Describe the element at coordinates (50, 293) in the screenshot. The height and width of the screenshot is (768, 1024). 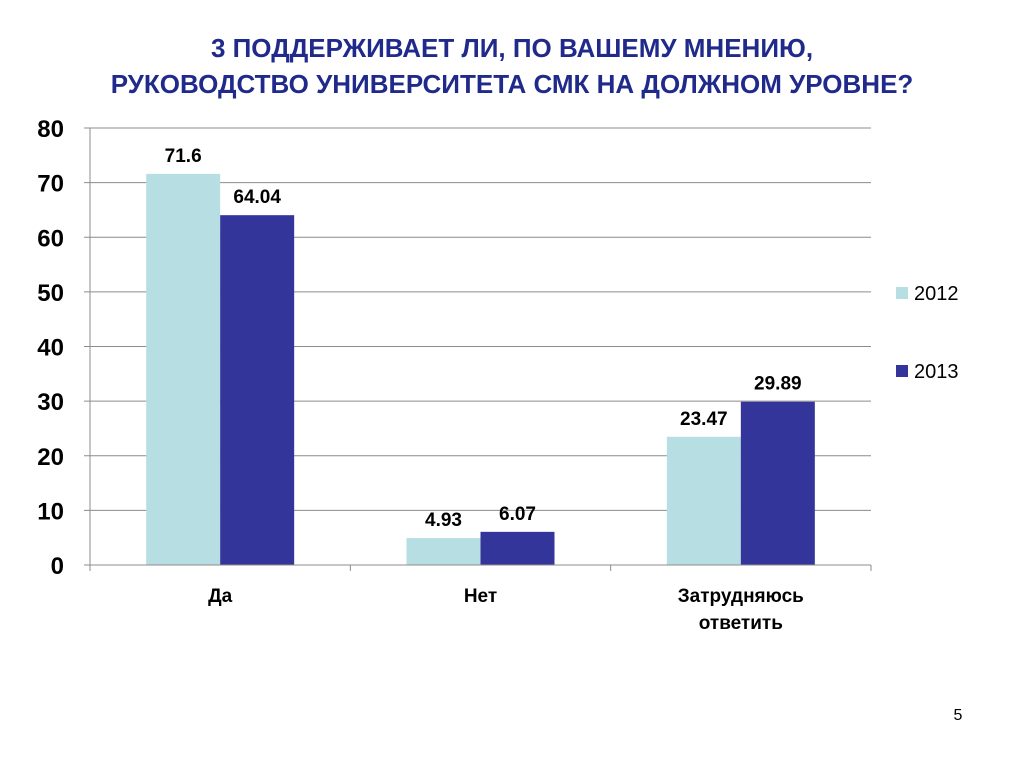
I see `y-tick-label: 50` at that location.